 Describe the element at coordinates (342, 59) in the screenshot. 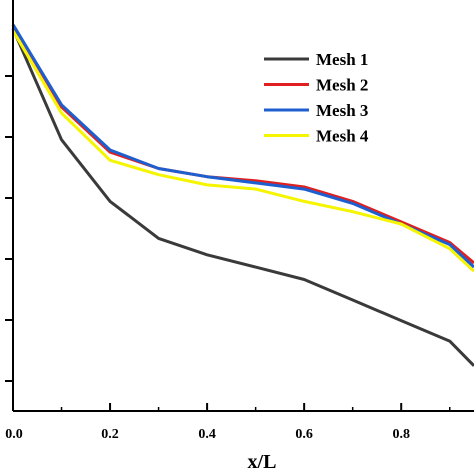

I see `legend-label-1: Mesh 1` at that location.